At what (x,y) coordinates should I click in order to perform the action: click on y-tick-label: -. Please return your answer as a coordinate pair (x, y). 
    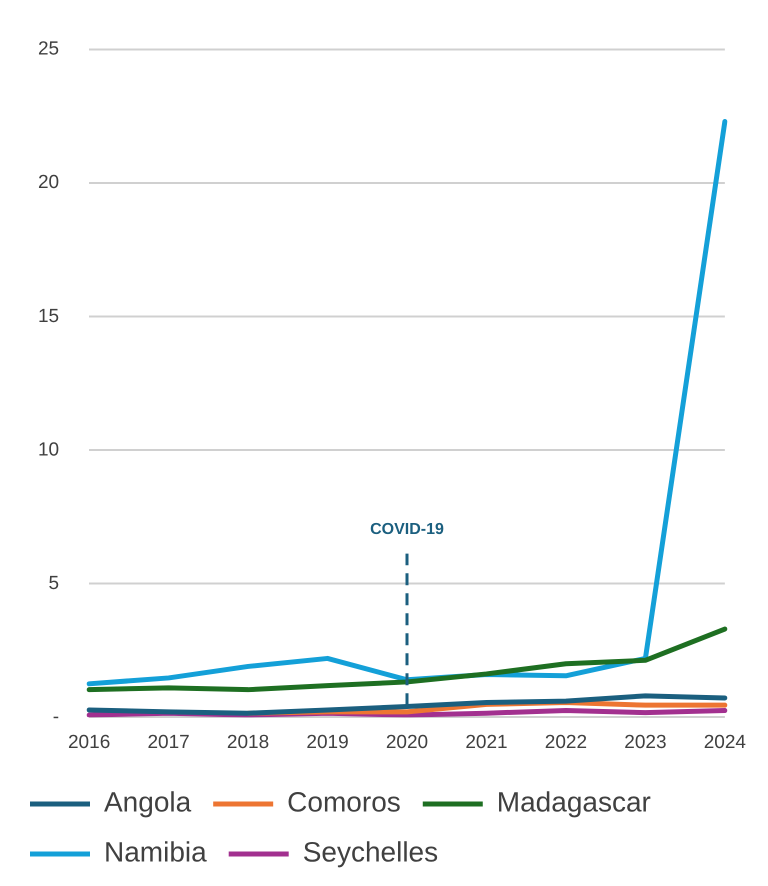
    Looking at the image, I should click on (56, 717).